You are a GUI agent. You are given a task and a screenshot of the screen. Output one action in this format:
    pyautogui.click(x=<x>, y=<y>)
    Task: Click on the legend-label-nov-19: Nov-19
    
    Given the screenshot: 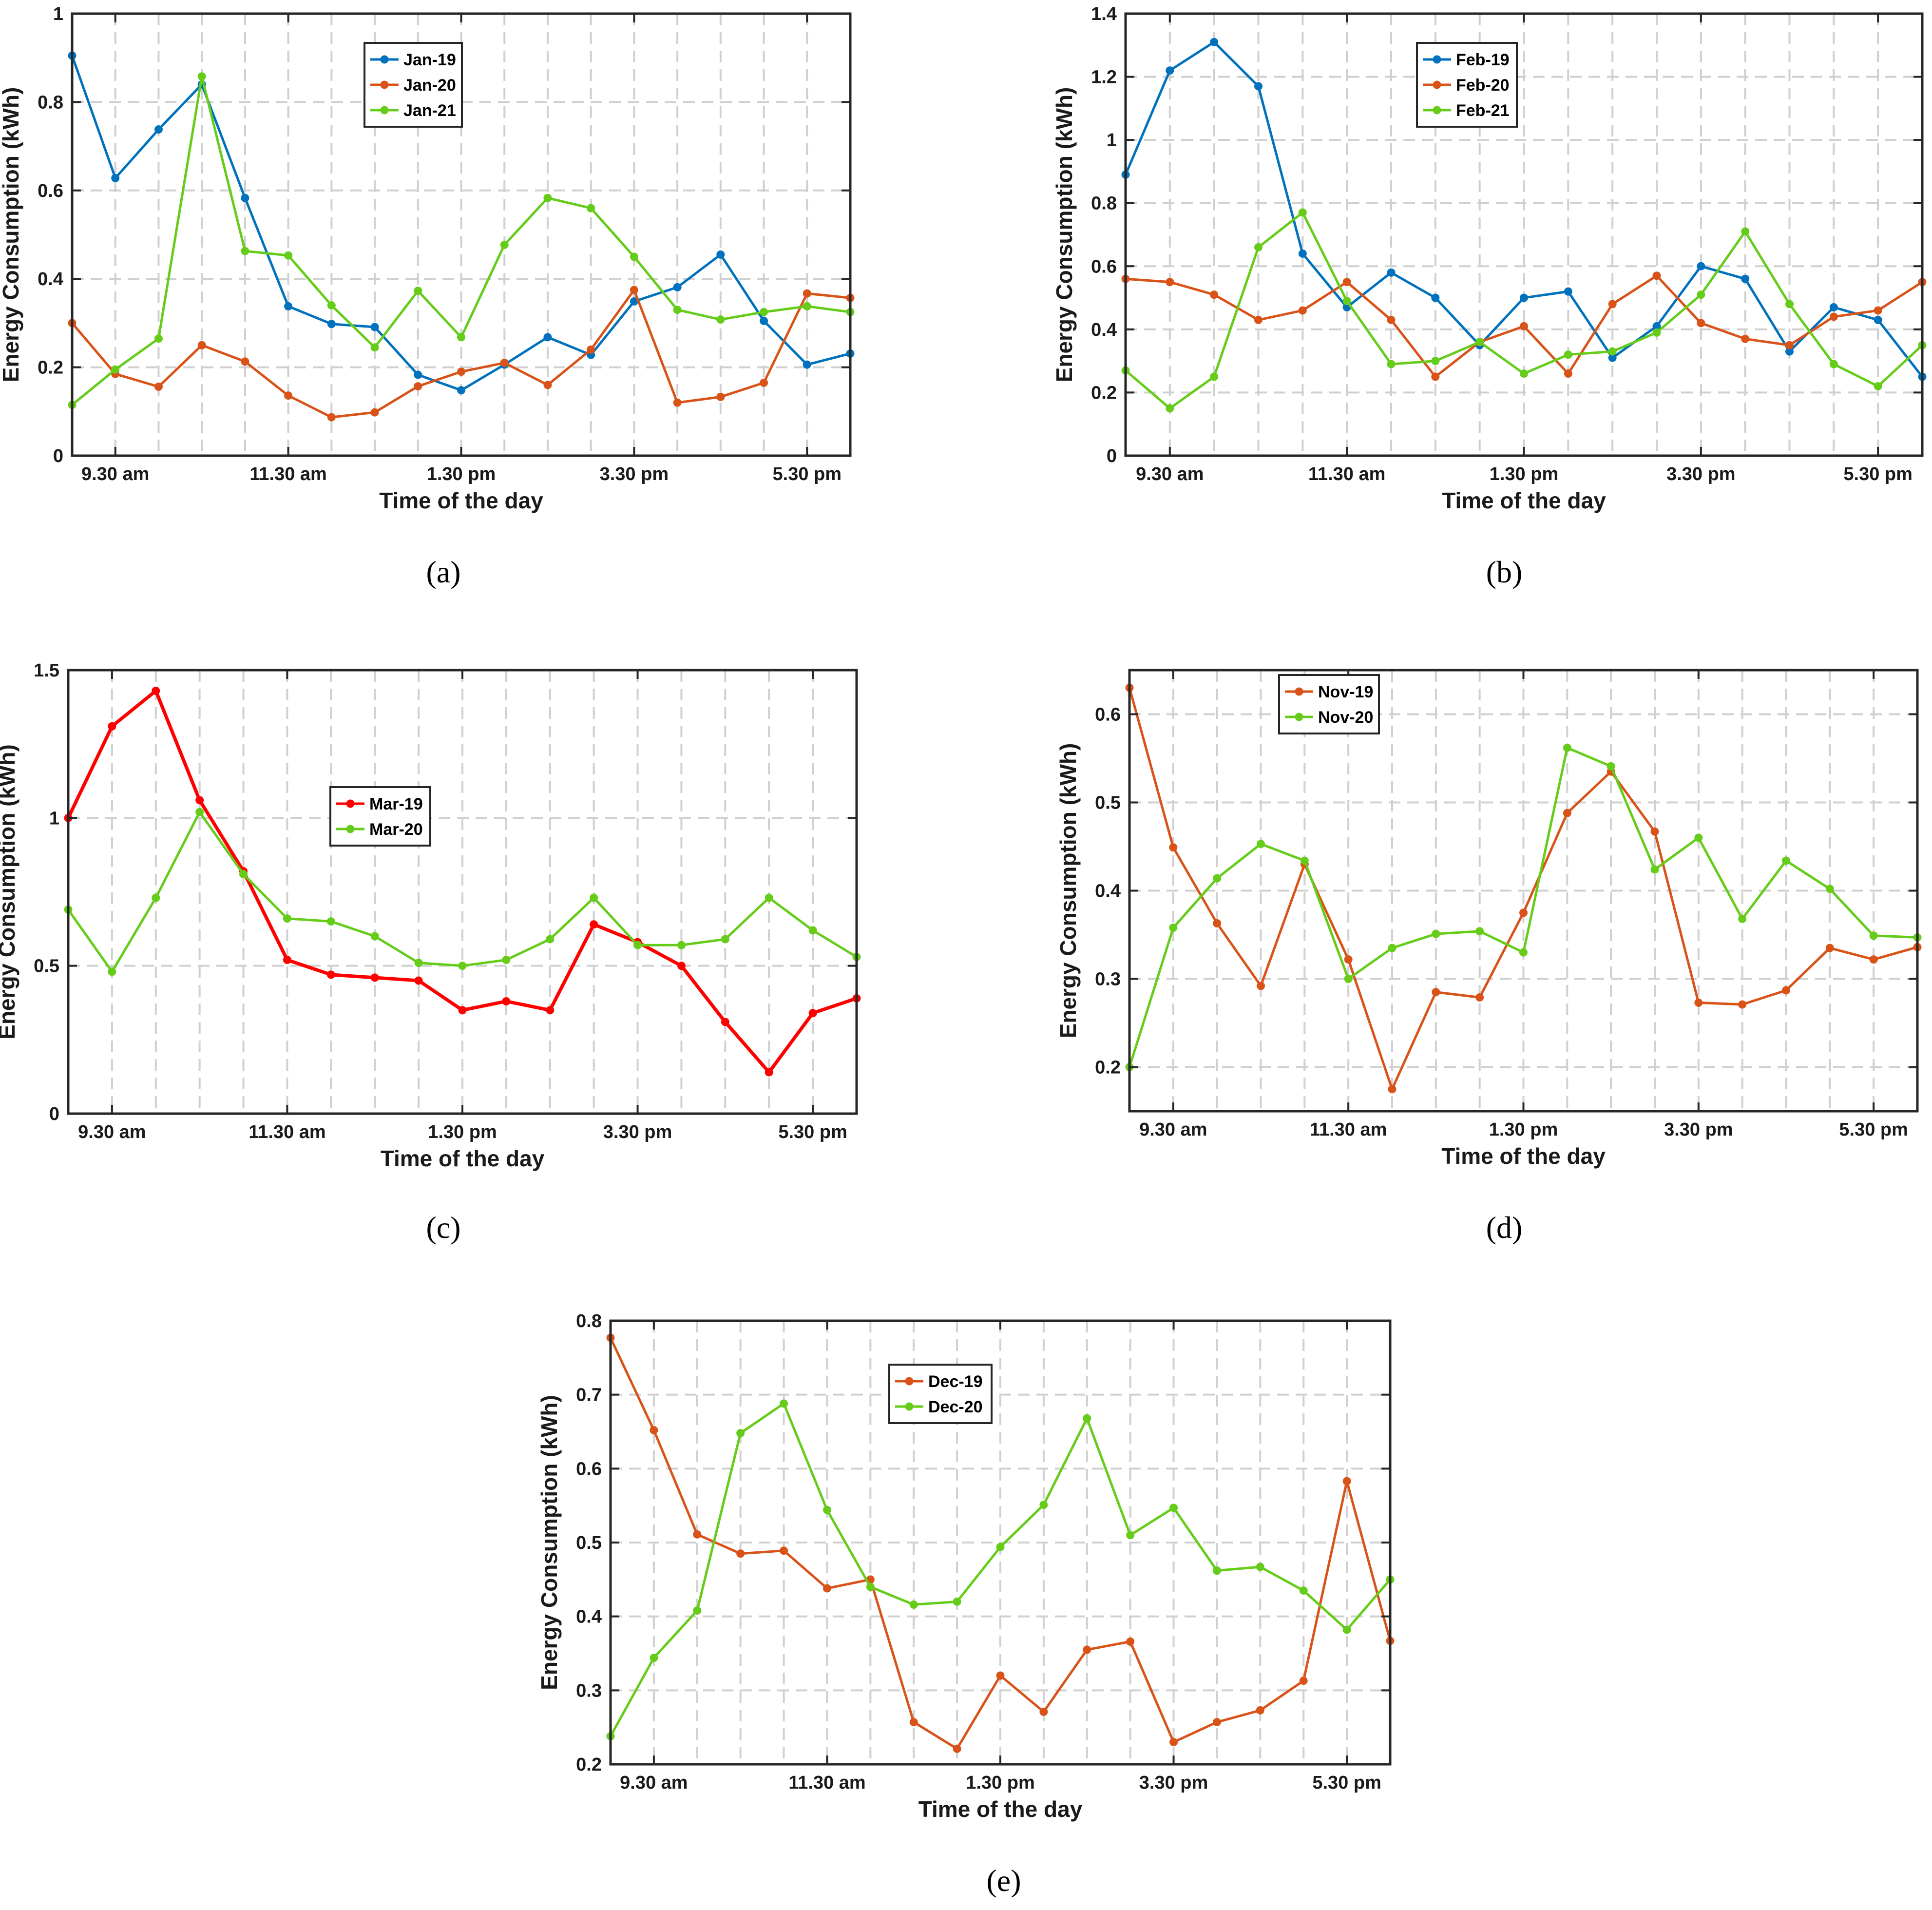 What is the action you would take?
    pyautogui.click(x=1345, y=692)
    